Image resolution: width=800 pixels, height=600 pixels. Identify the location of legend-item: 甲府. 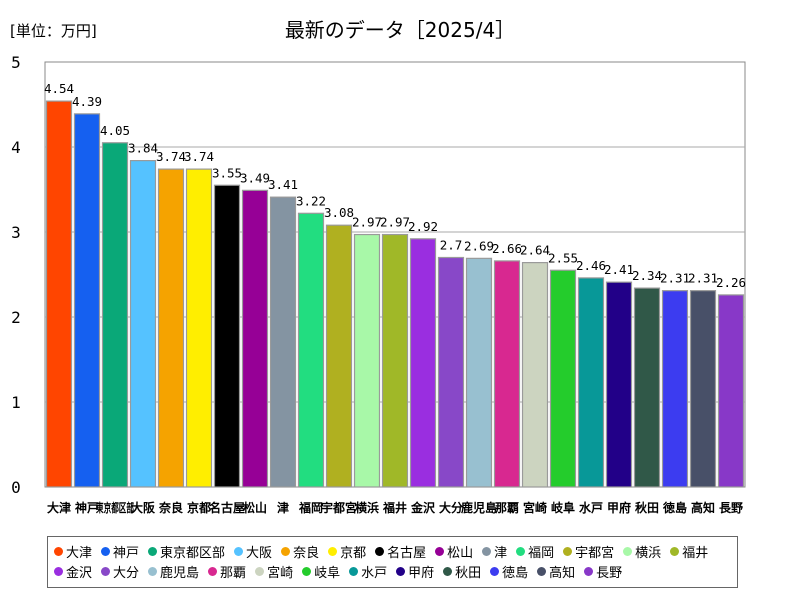
(415, 571).